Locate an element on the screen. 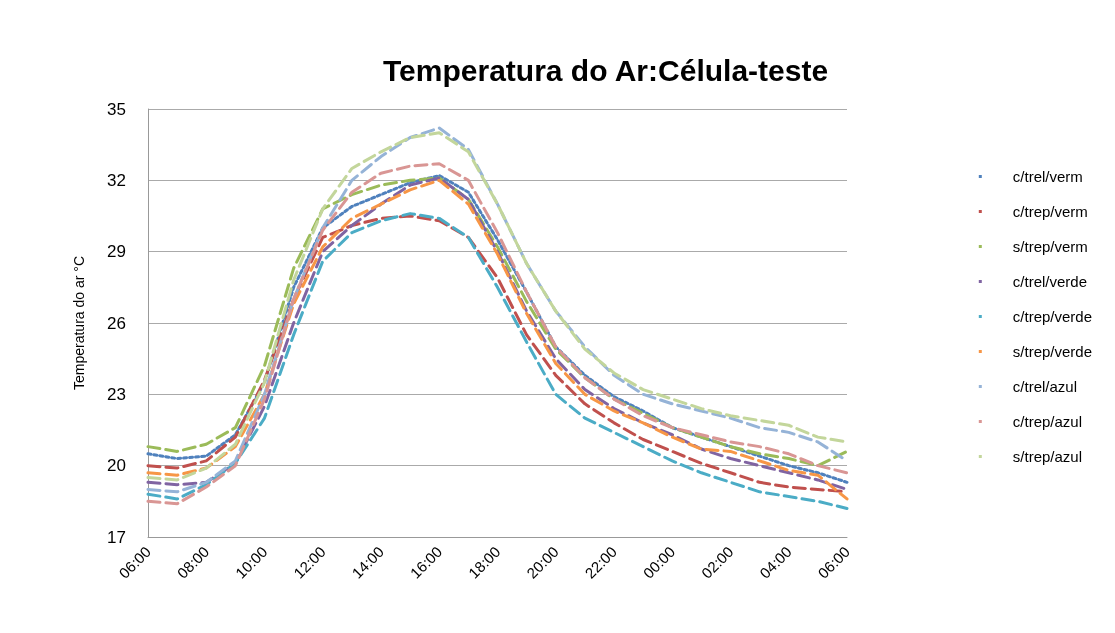 The image size is (1115, 633). legend-label: c/trep/verm is located at coordinates (1050, 211).